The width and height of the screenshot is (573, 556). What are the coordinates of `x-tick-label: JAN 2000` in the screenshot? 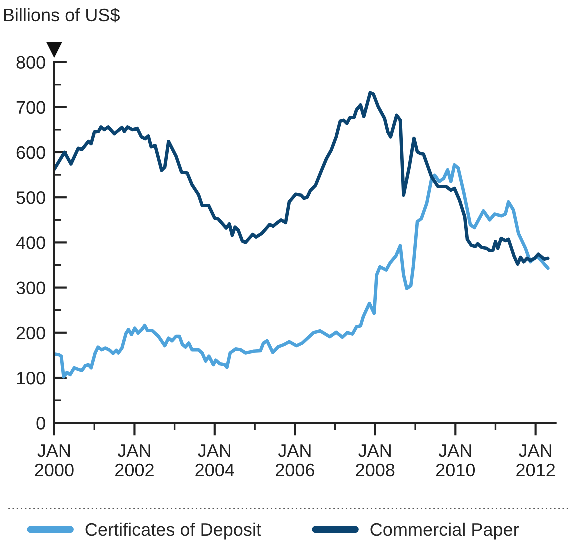 It's located at (54, 460).